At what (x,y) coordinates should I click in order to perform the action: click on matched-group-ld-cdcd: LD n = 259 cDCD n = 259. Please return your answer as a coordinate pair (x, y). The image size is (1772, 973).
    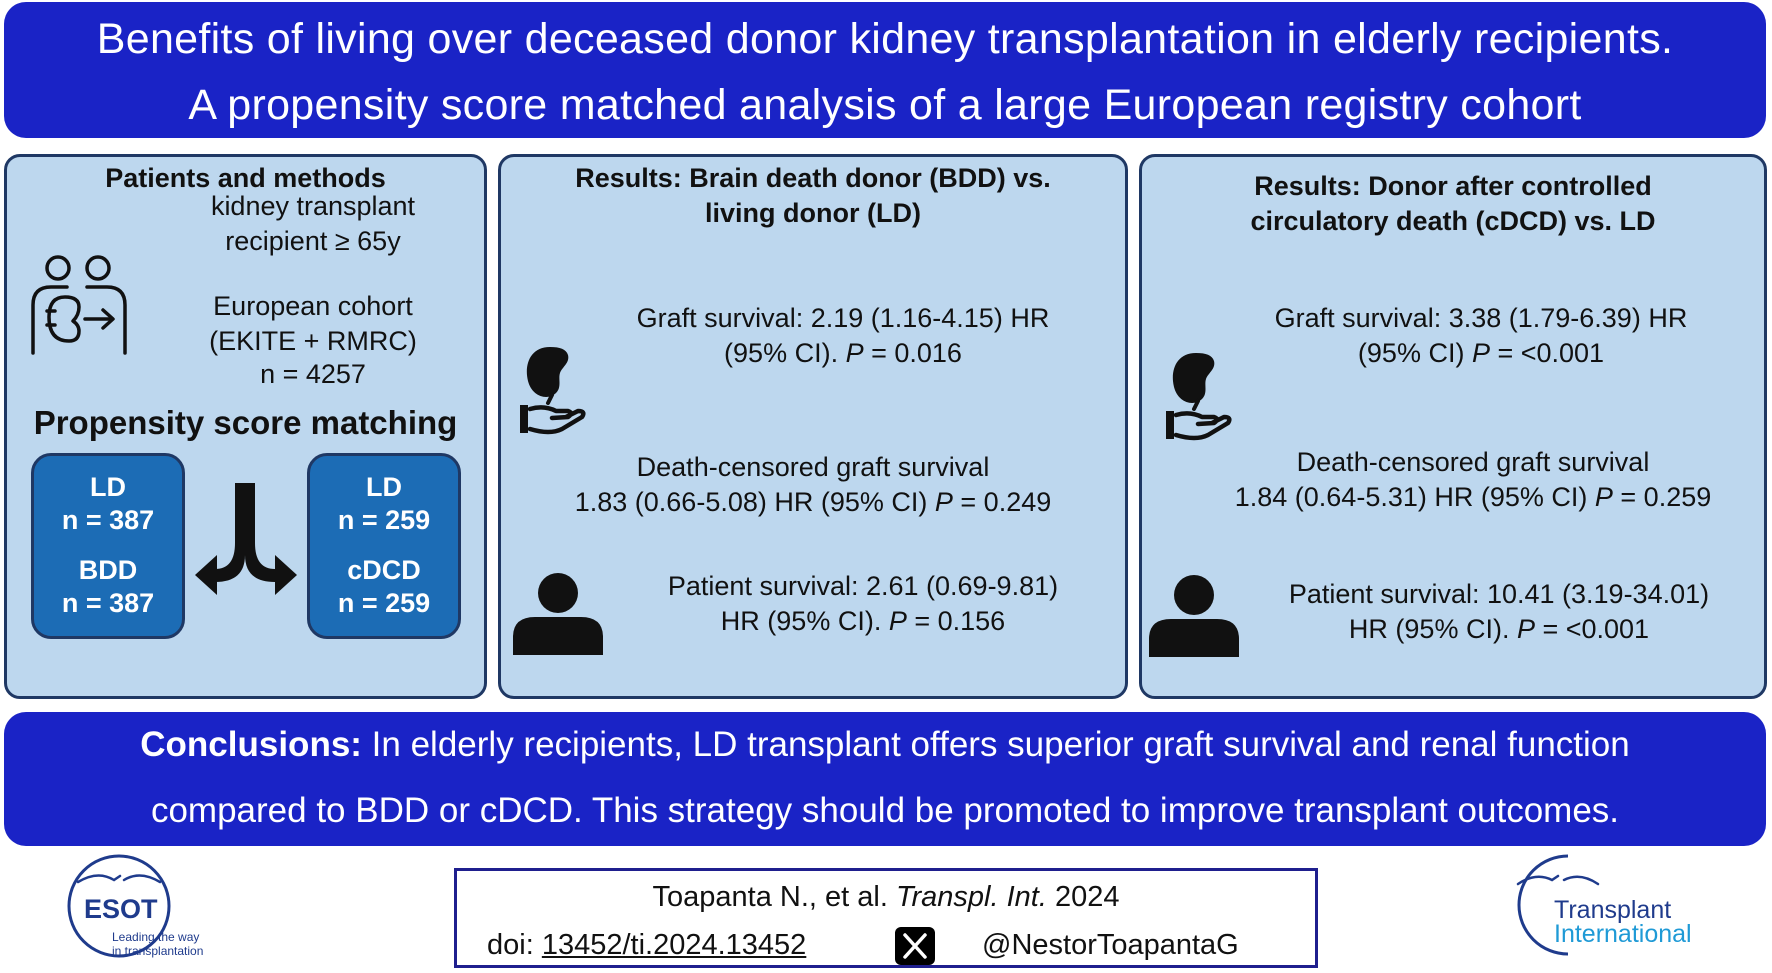
    Looking at the image, I should click on (384, 546).